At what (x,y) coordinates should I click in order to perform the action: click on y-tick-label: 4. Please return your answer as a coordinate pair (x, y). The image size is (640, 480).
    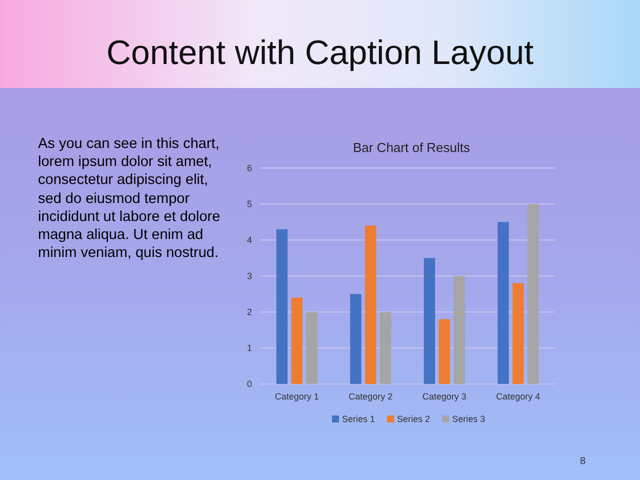
    Looking at the image, I should click on (249, 239).